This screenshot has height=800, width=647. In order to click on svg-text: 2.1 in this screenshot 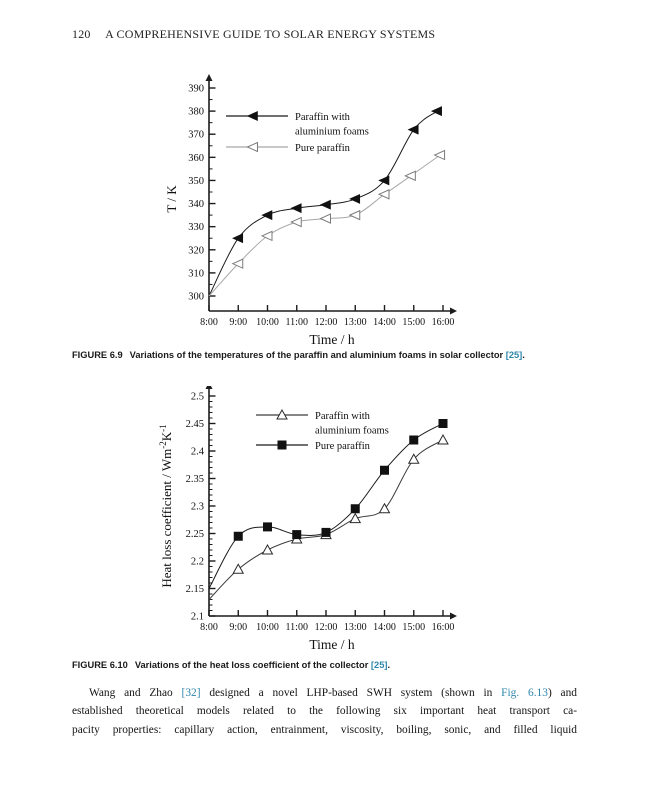, I will do `click(197, 617)`.